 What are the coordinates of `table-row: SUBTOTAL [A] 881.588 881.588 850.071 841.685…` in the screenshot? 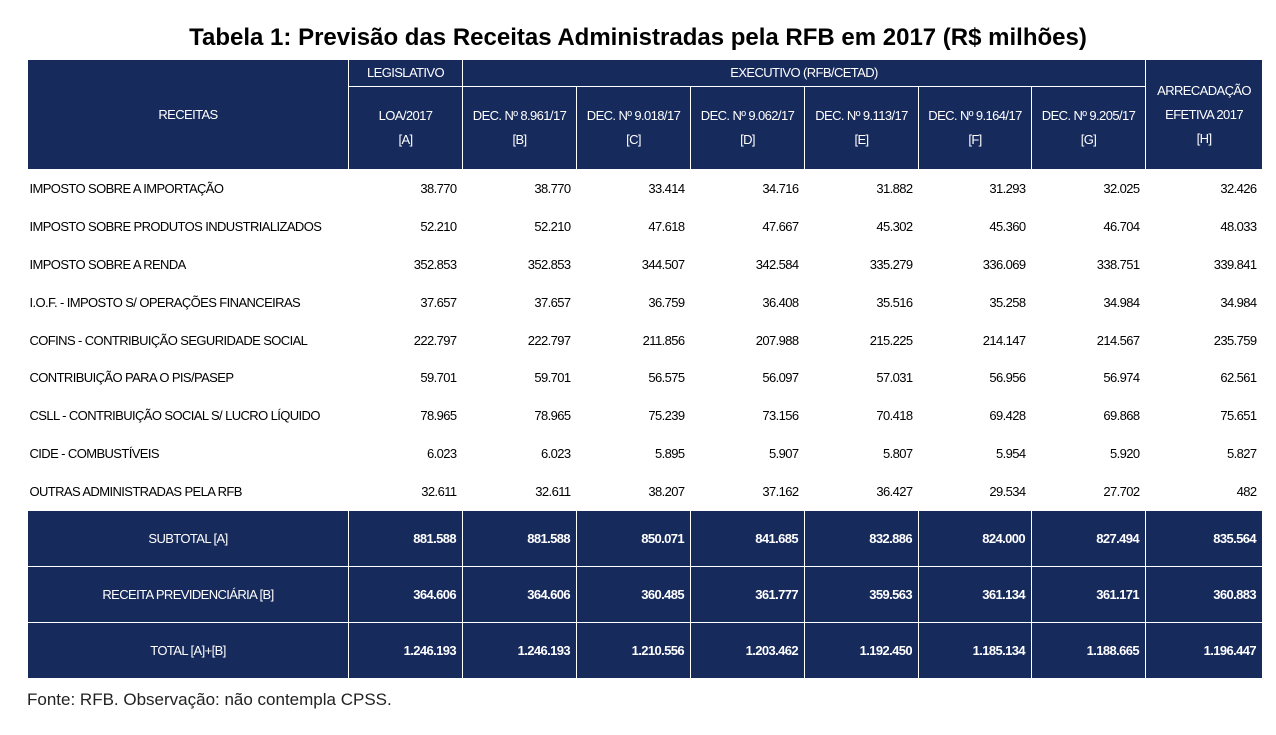 It's located at (645, 539).